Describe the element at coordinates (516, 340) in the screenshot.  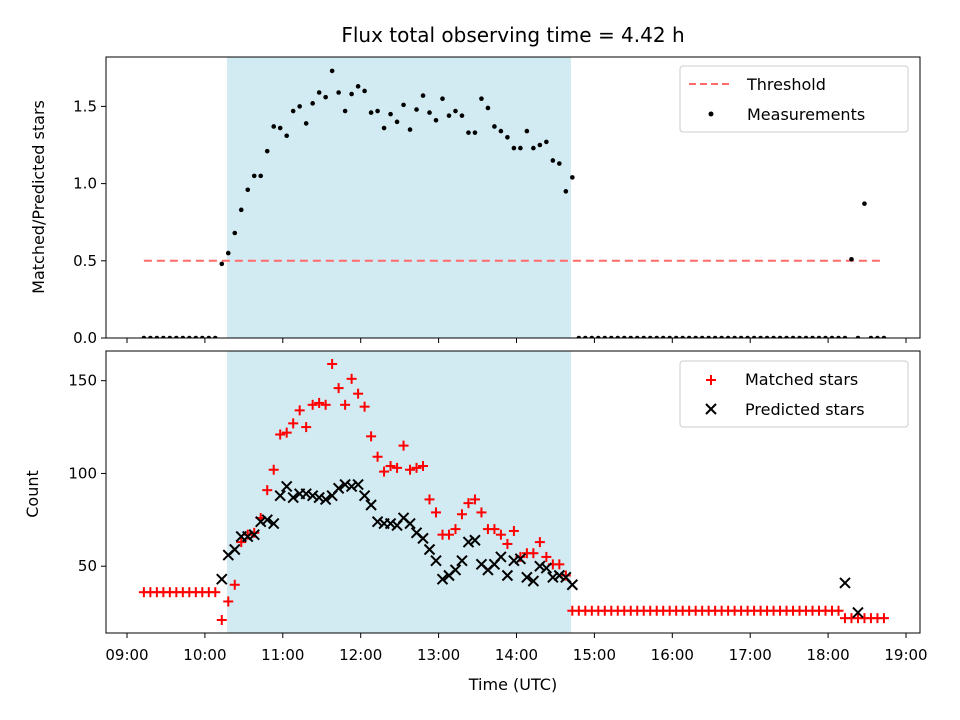
I see `x-axis-ticks-top` at that location.